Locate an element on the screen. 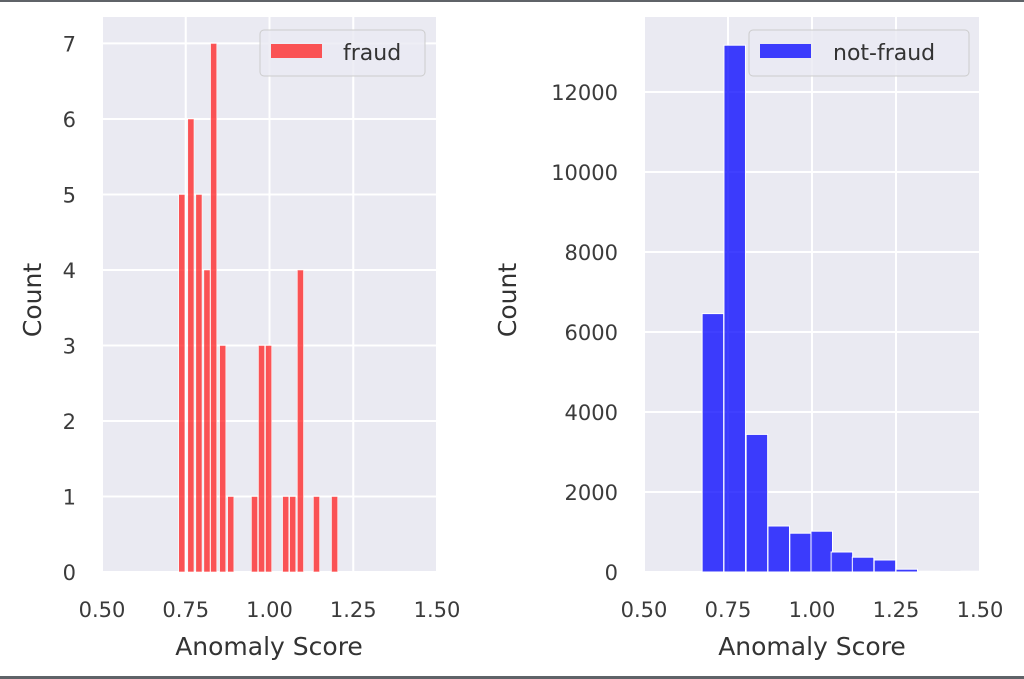 The image size is (1024, 679). y-tick-label: 6 is located at coordinates (69, 120).